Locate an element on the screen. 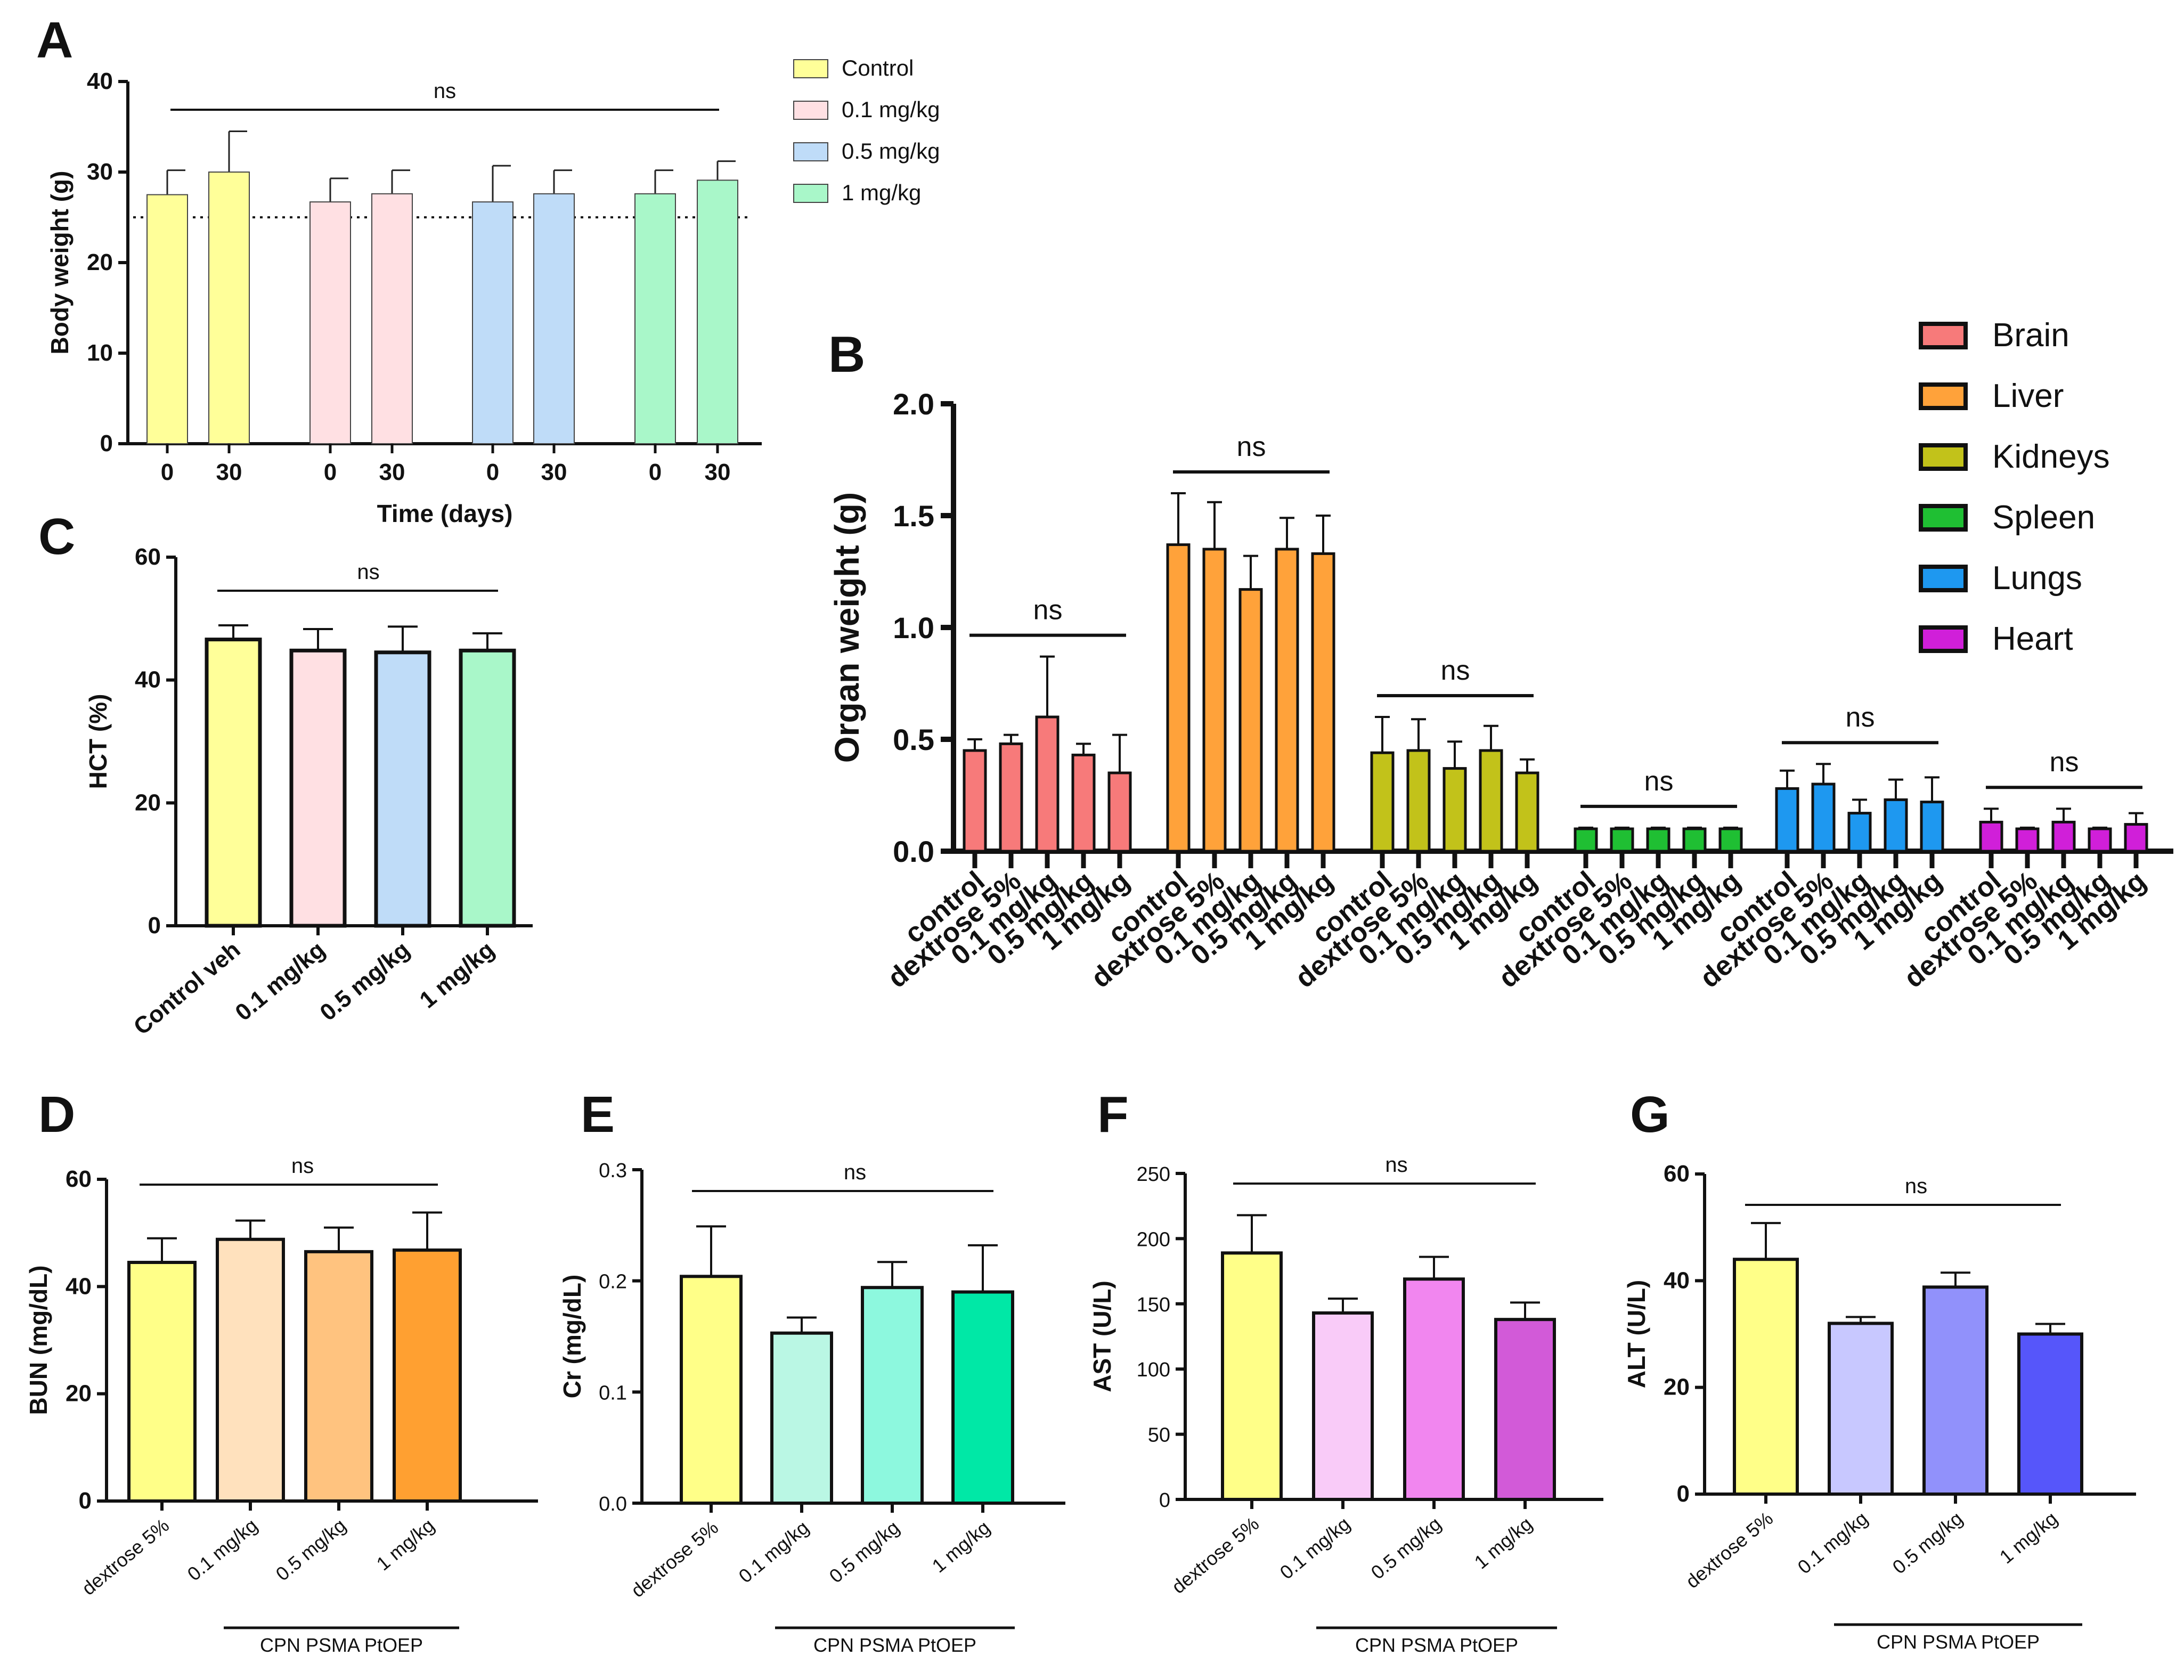 This screenshot has width=2184, height=1680. y-tick-label: 30 is located at coordinates (100, 172).